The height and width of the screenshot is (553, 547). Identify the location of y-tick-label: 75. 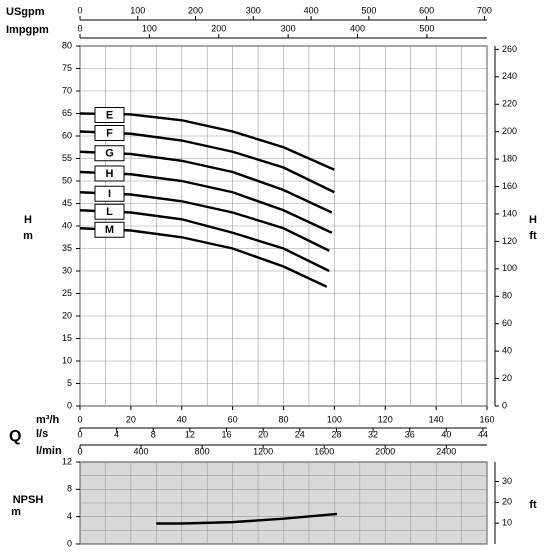
(67, 68).